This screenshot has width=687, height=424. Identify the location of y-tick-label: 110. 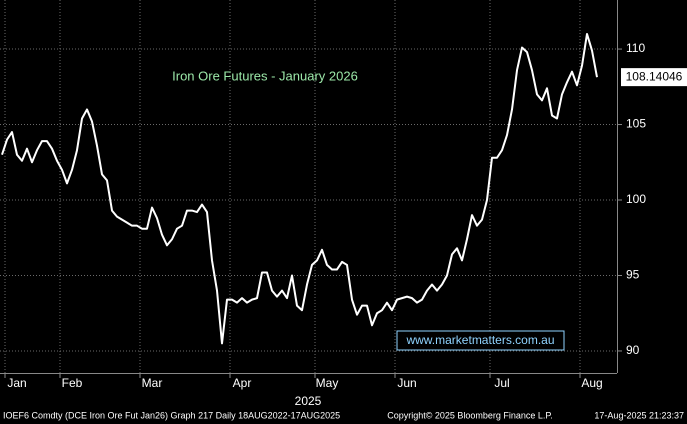
(635, 48).